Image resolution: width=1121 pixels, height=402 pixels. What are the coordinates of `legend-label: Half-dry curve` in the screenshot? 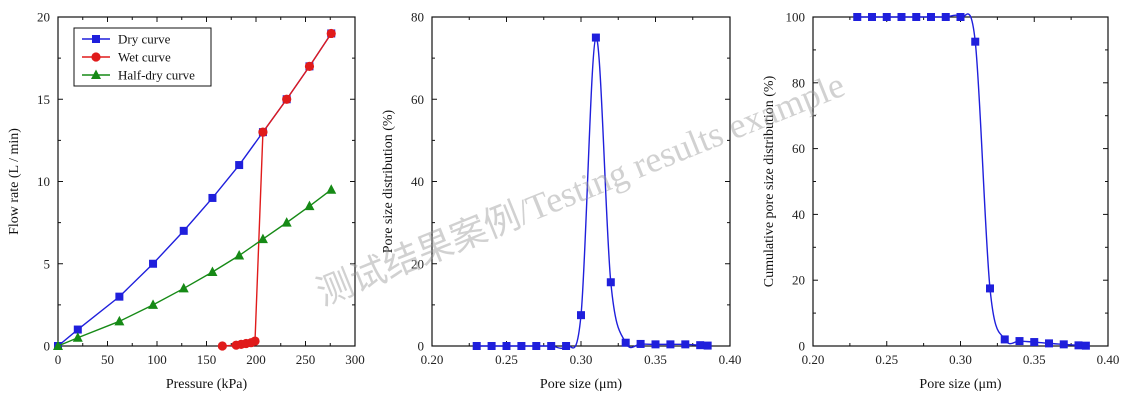 It's located at (156, 75).